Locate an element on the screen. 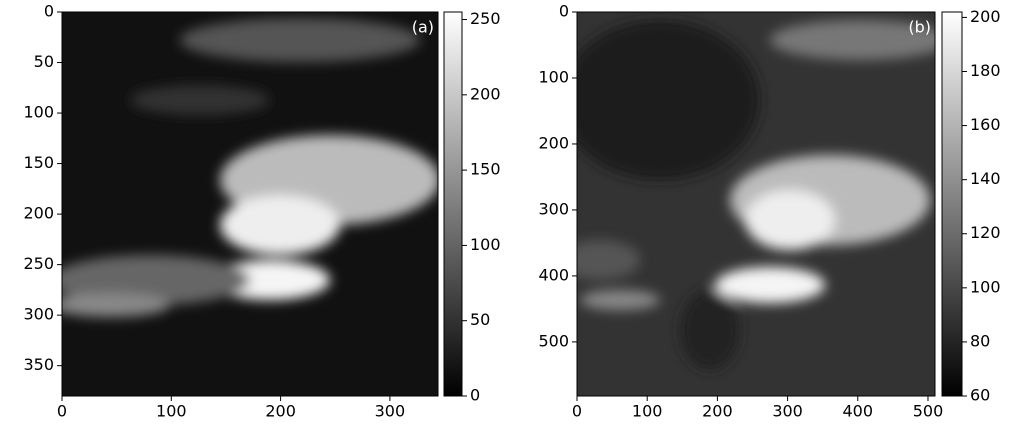  colorbar-tick-label: 250 is located at coordinates (485, 18).